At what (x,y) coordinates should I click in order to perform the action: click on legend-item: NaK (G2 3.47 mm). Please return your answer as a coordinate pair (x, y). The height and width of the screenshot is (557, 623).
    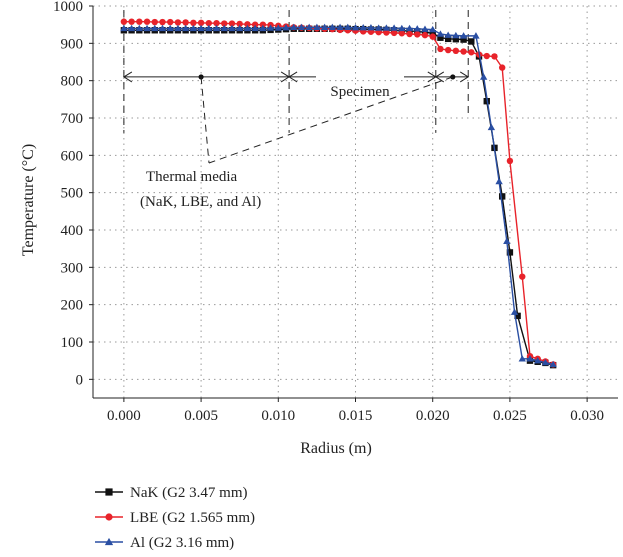
    Looking at the image, I should click on (171, 493).